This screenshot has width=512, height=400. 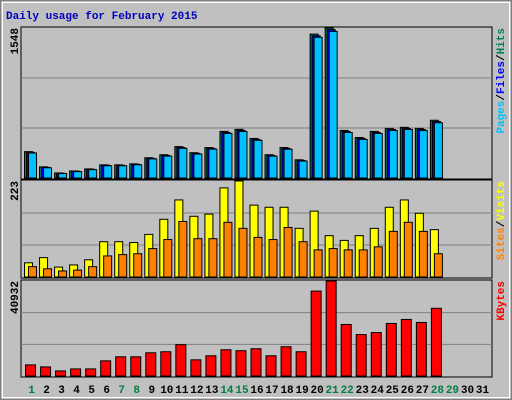 I want to click on x-tick-label: 14, so click(x=227, y=391).